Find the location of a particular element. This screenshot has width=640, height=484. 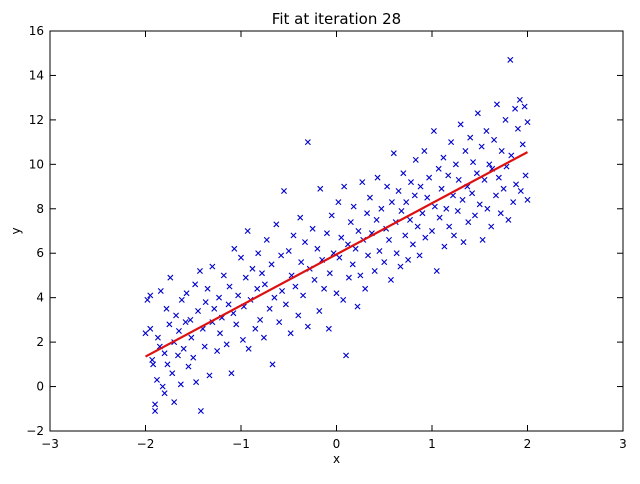

y-tick-label: 4 is located at coordinates (40, 298).